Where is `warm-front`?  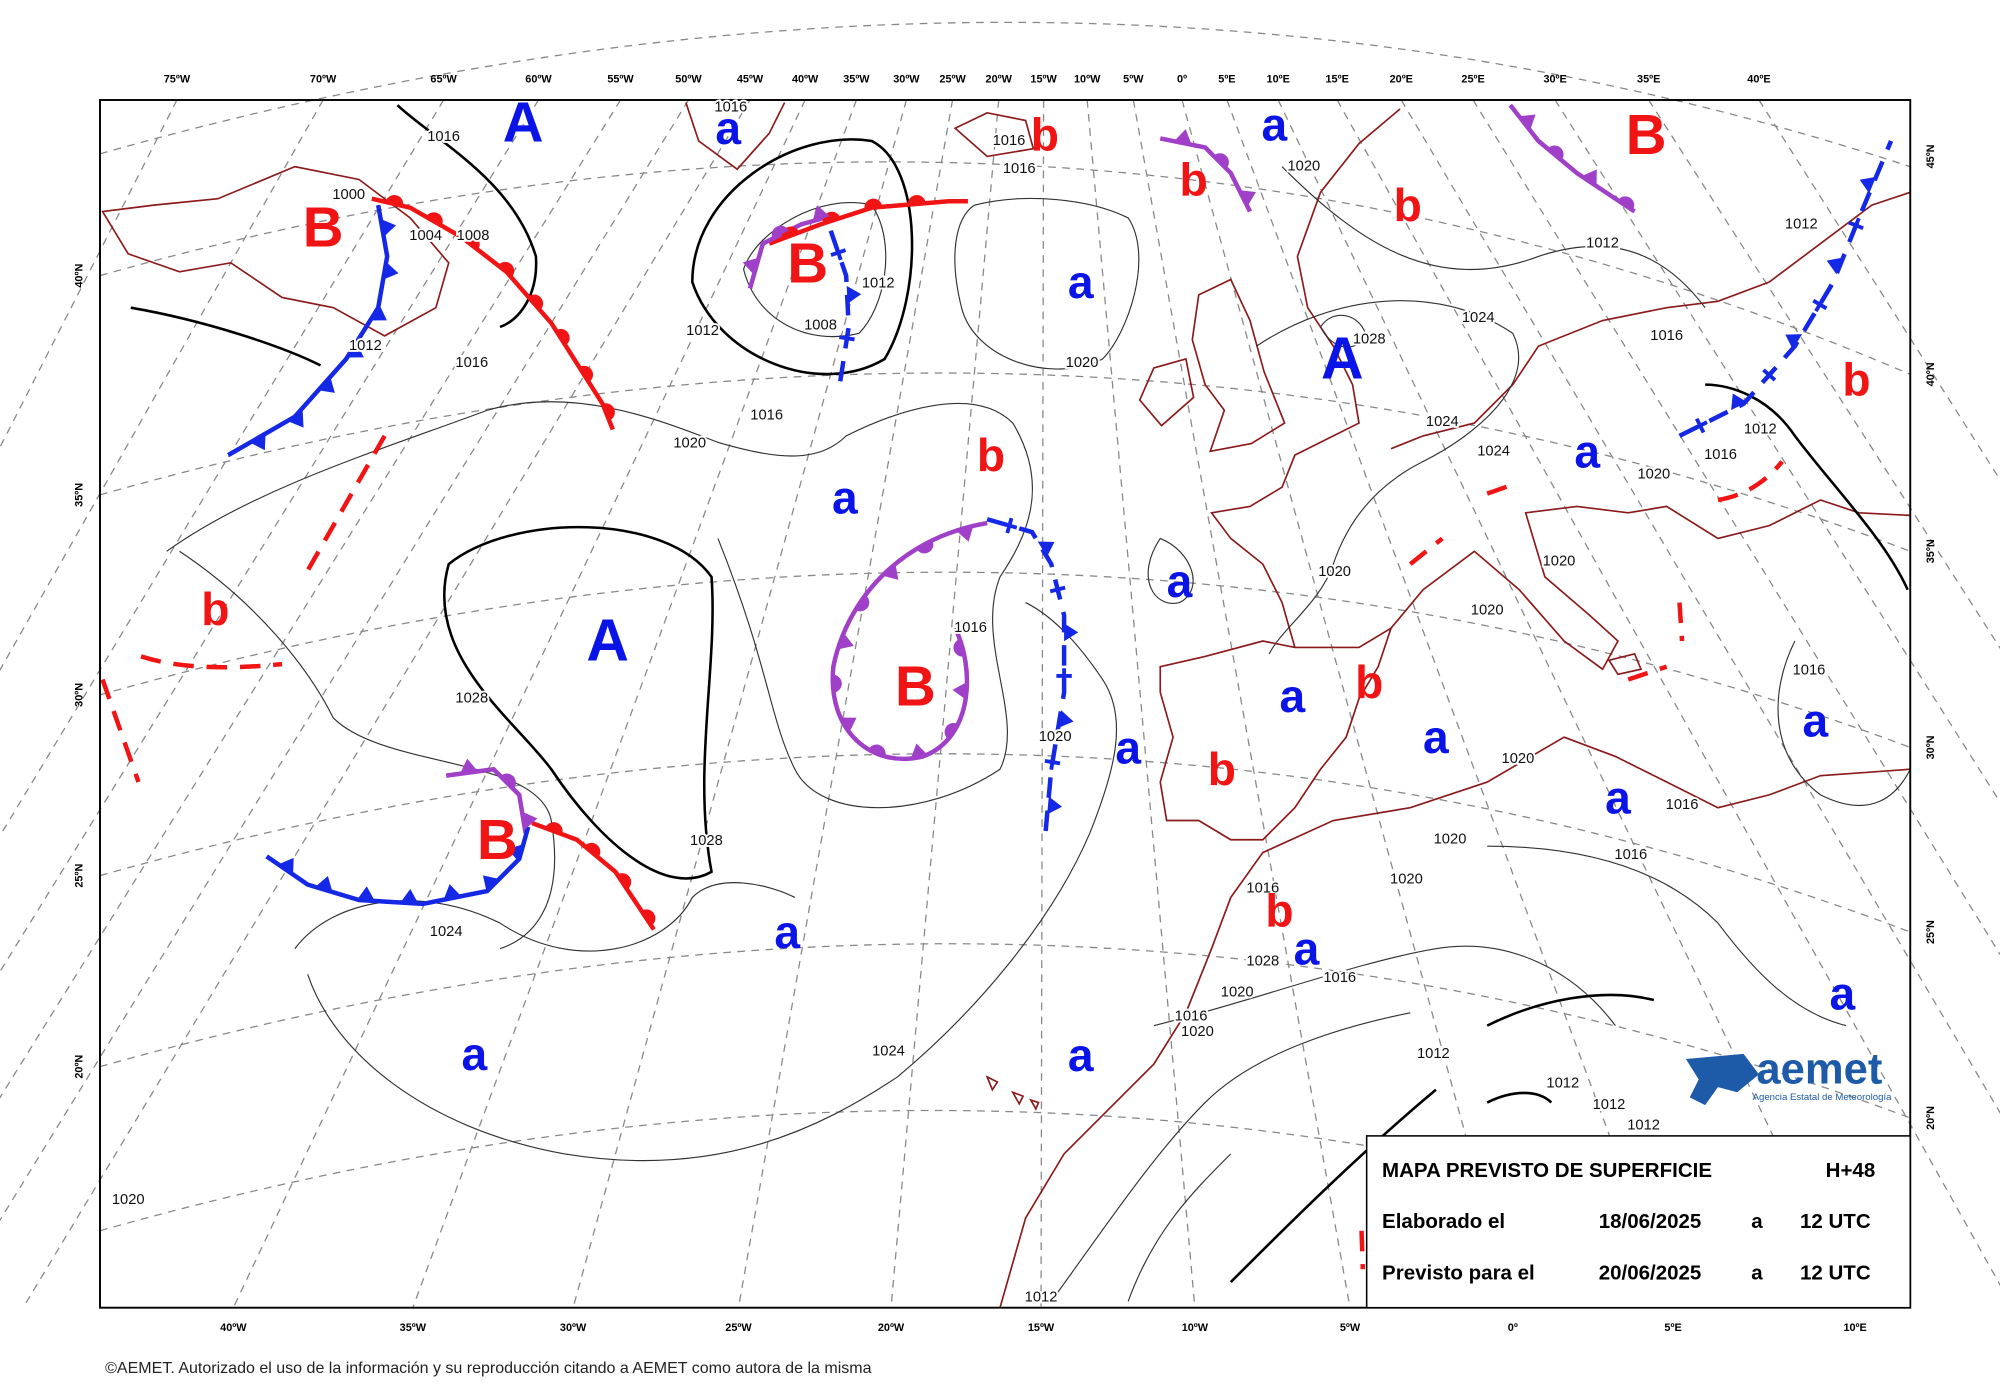
warm-front is located at coordinates (868, 222).